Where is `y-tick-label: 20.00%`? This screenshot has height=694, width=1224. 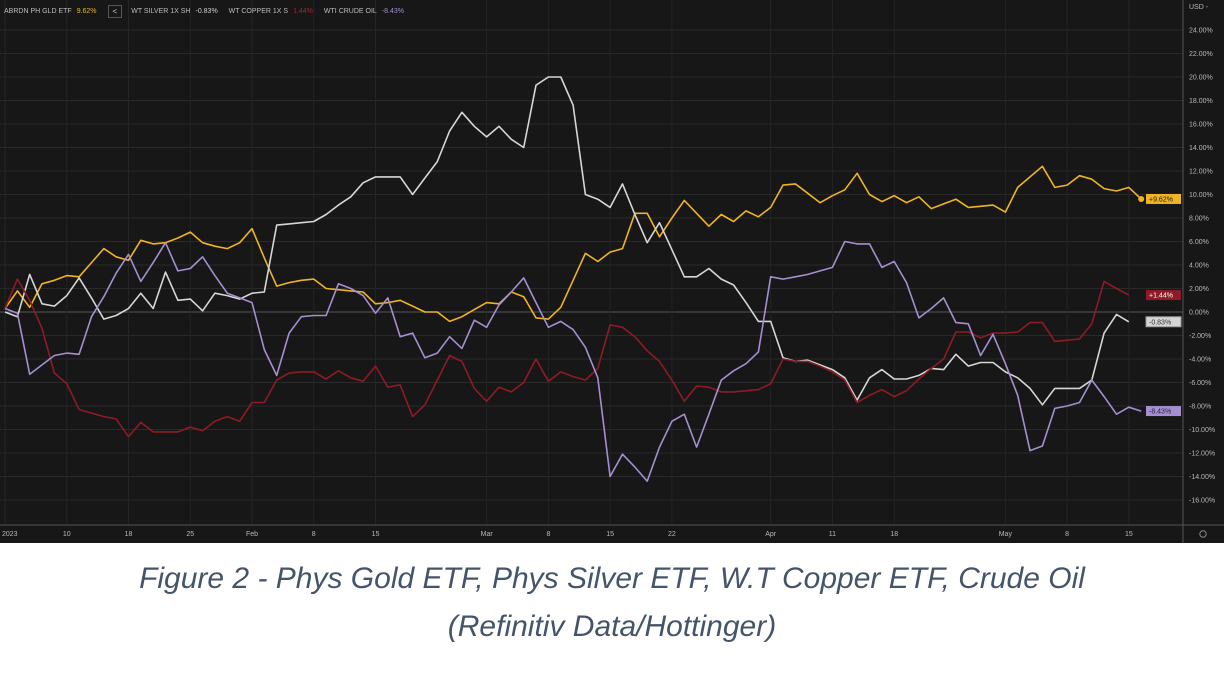
y-tick-label: 20.00% is located at coordinates (1201, 78).